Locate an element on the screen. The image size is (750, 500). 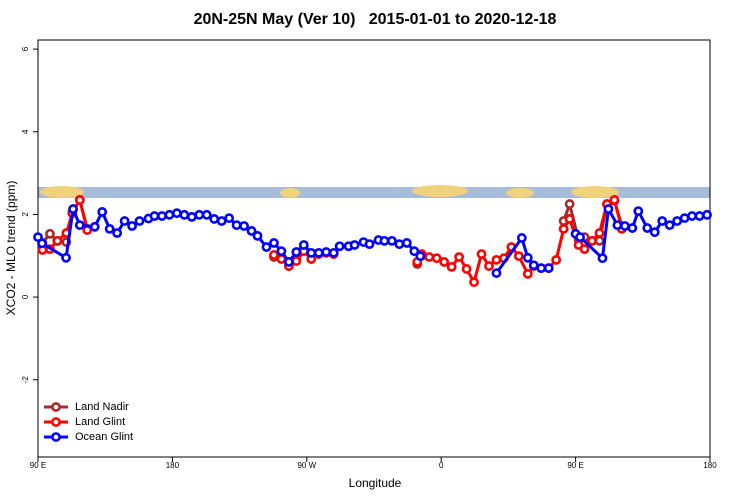
y-axis-label: XCO2 - MLO trend (ppm) is located at coordinates (11, 248).